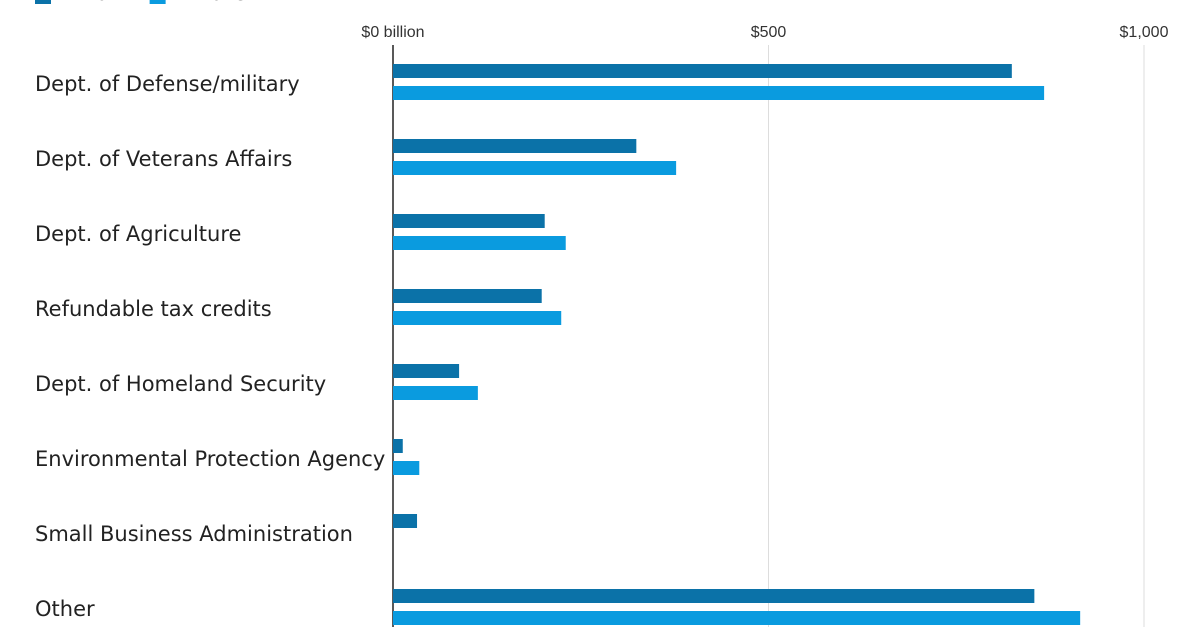  What do you see at coordinates (138, 234) in the screenshot?
I see `category-label: Dept. of Agriculture` at bounding box center [138, 234].